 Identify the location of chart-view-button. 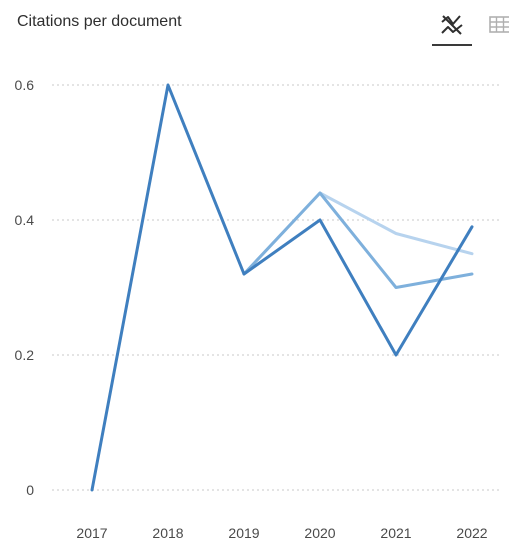
(452, 25).